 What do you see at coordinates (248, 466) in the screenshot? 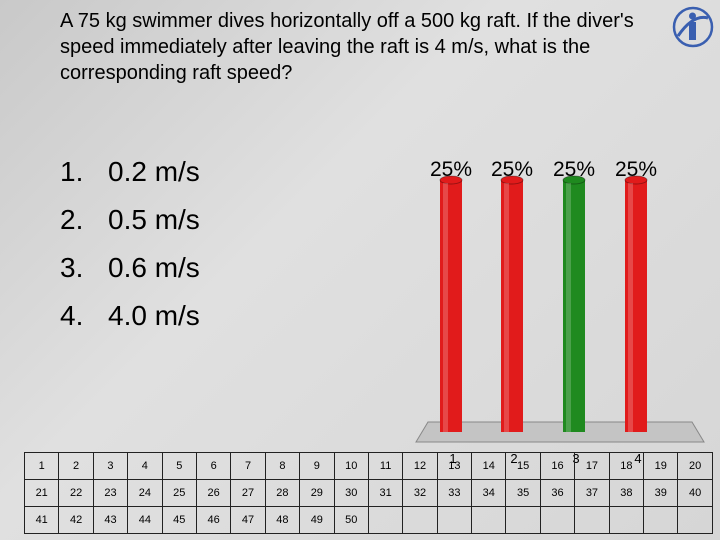
I see `grid-cell: 7` at bounding box center [248, 466].